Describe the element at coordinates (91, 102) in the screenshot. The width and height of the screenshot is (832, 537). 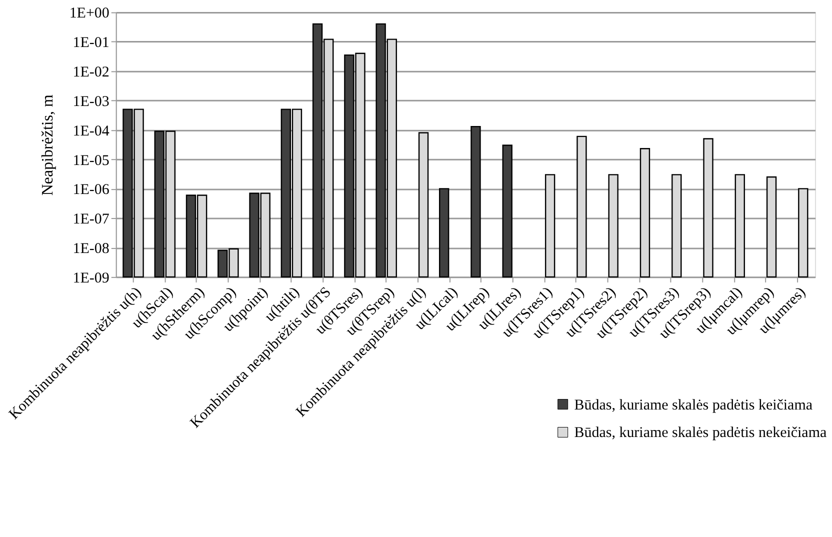
I see `y-tick-label: 1E-03` at that location.